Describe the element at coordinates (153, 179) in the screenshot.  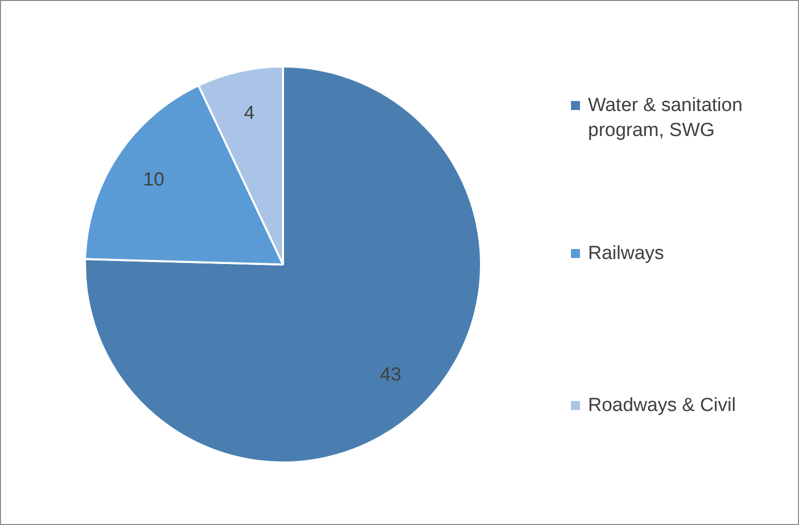
I see `data-label: 10` at that location.